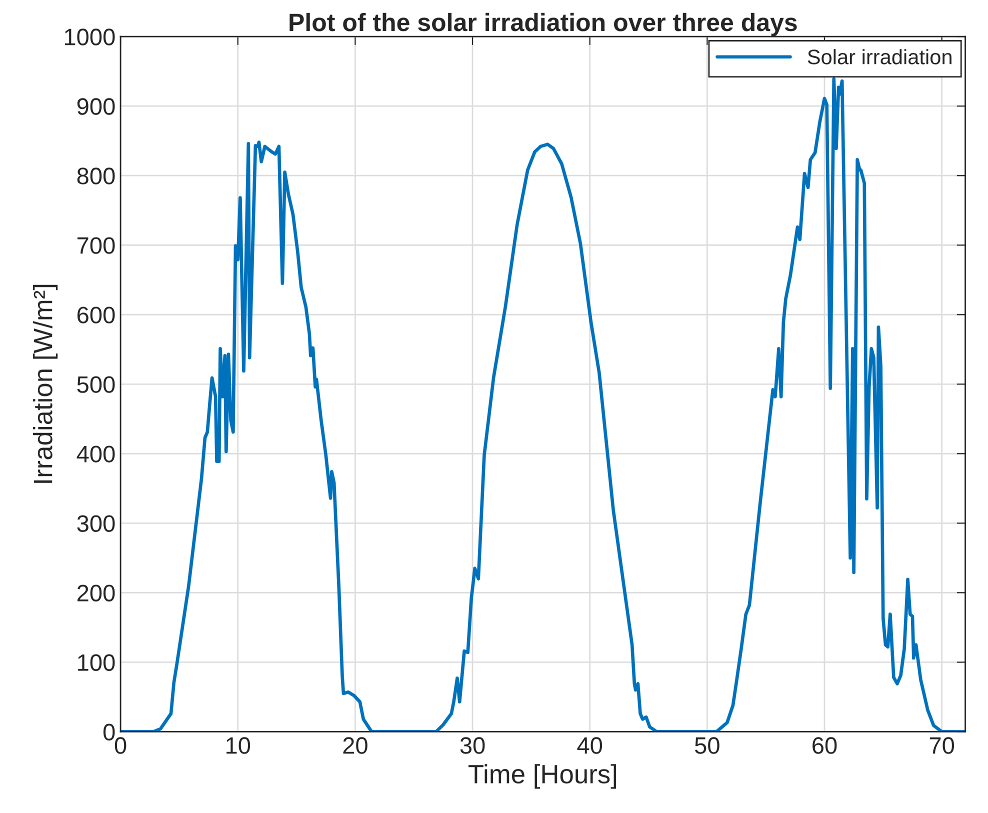 The height and width of the screenshot is (813, 988). What do you see at coordinates (355, 745) in the screenshot?
I see `x-tick-label: 20` at bounding box center [355, 745].